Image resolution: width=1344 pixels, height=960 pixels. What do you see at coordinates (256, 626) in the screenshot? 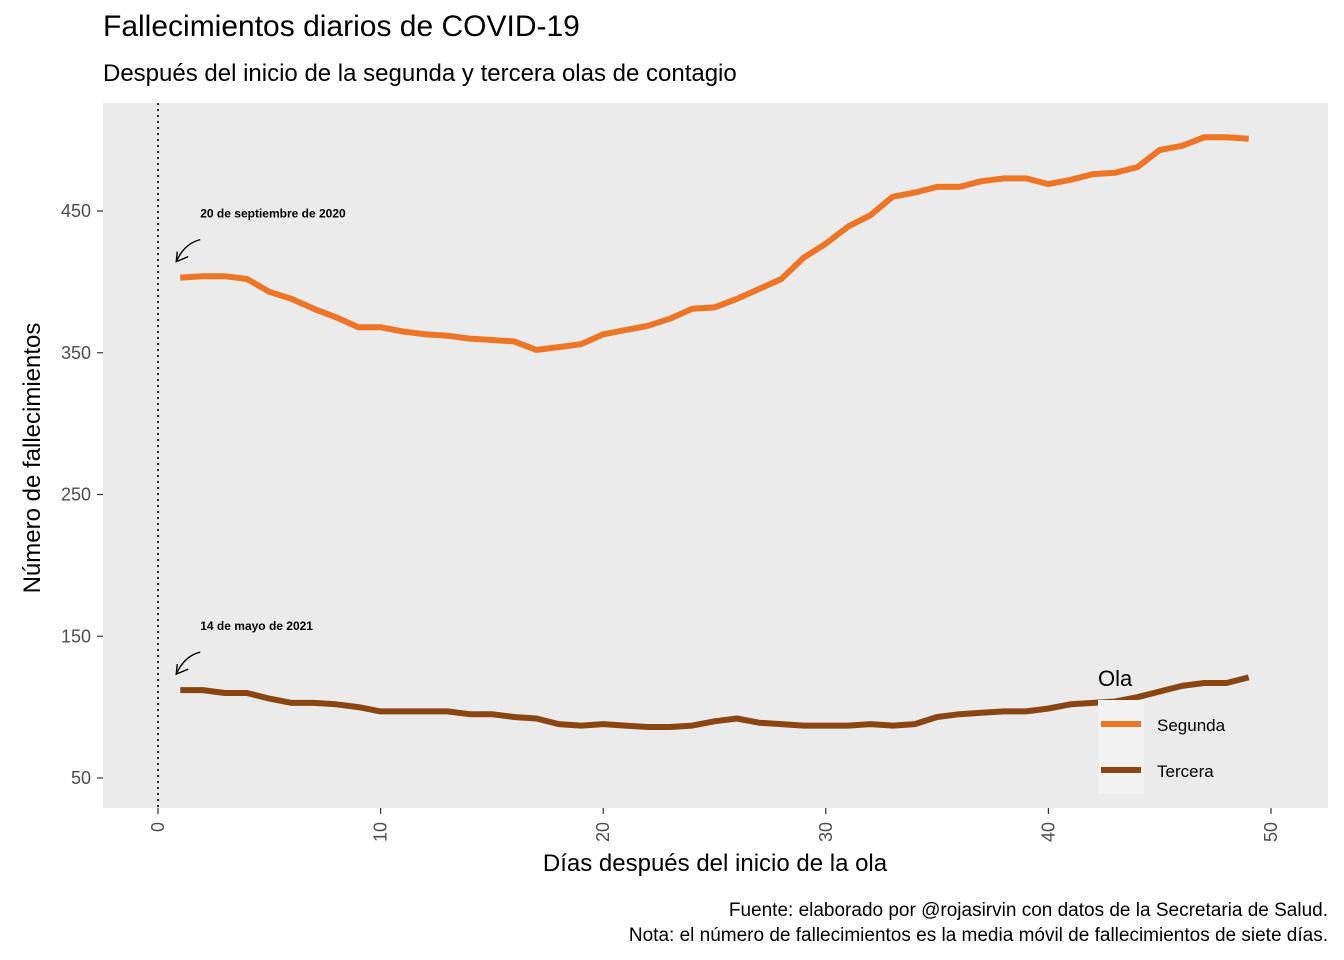
I see `annotation-label: 14 de mayo de 2021` at bounding box center [256, 626].